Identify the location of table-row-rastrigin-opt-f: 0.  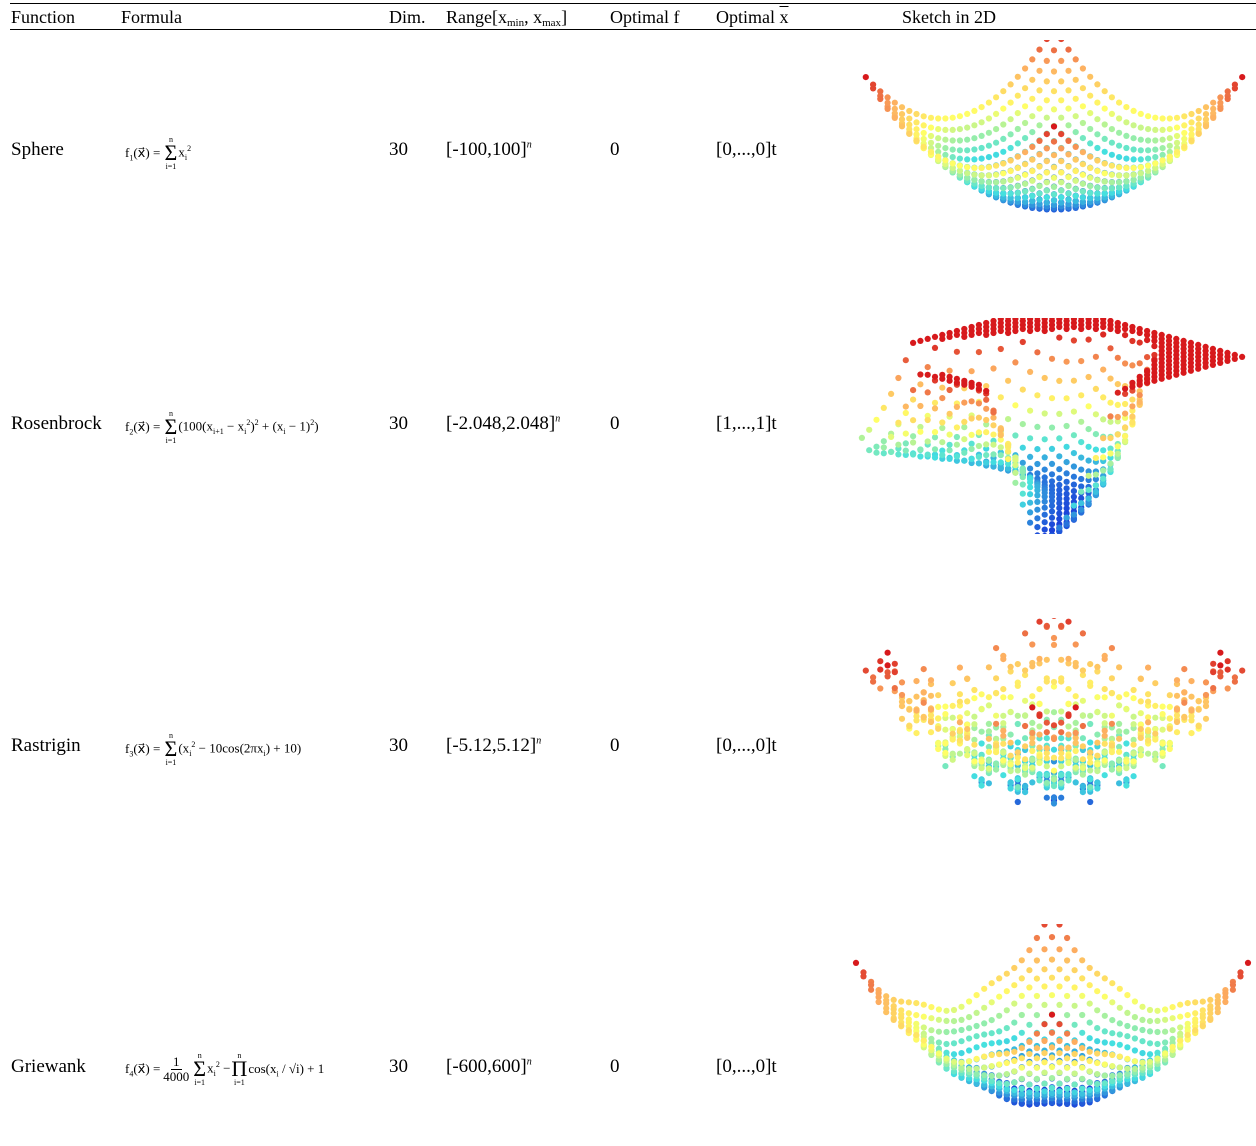
(615, 745).